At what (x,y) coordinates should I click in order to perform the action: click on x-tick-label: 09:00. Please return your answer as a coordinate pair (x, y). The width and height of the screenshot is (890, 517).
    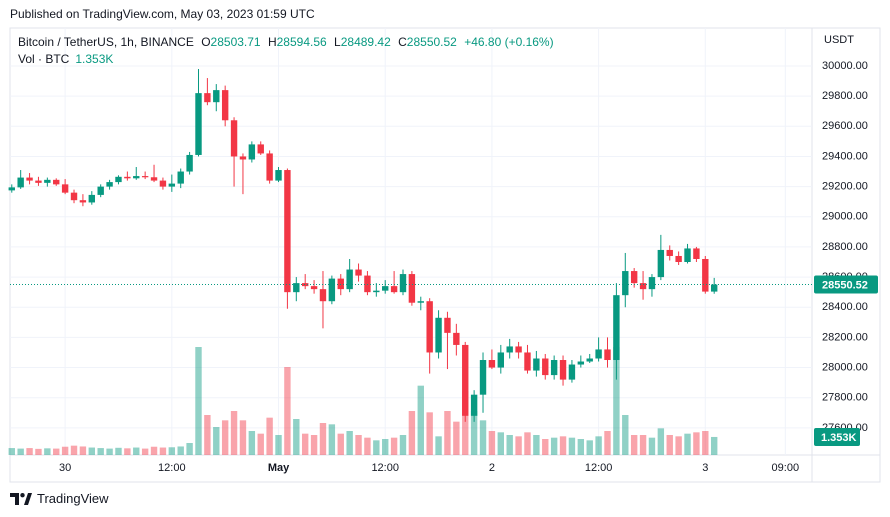
    Looking at the image, I should click on (786, 468).